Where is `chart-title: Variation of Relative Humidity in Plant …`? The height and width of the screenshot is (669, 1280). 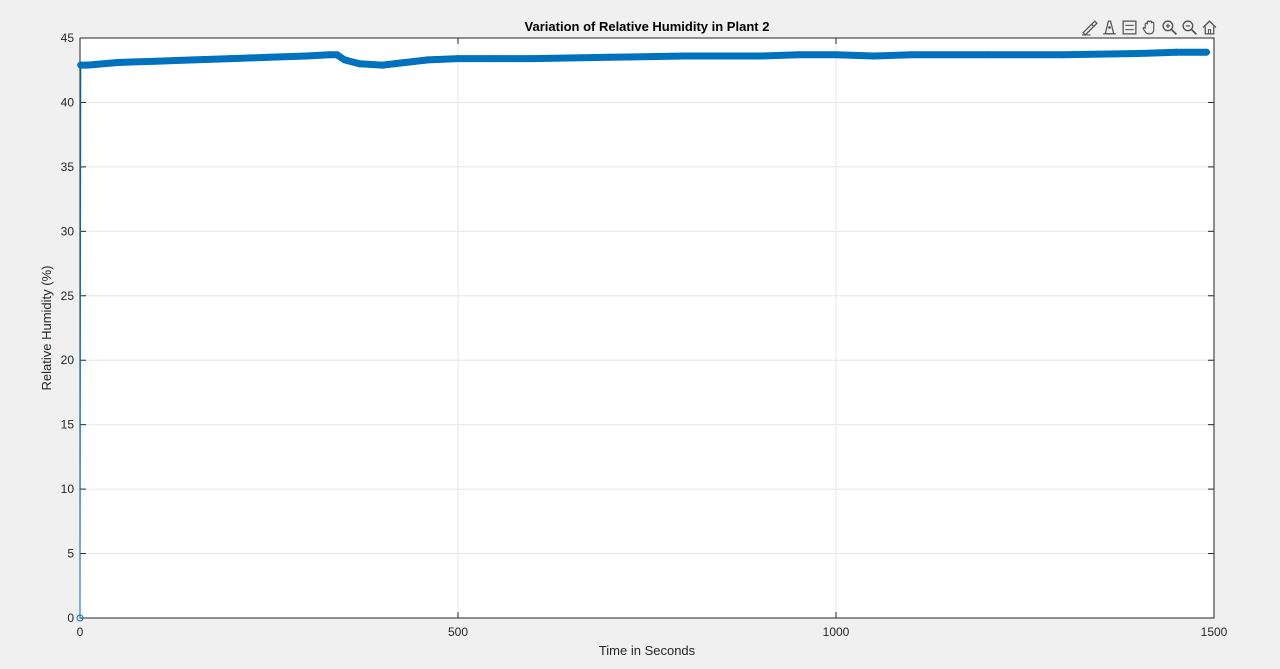
chart-title: Variation of Relative Humidity in Plant … is located at coordinates (647, 26).